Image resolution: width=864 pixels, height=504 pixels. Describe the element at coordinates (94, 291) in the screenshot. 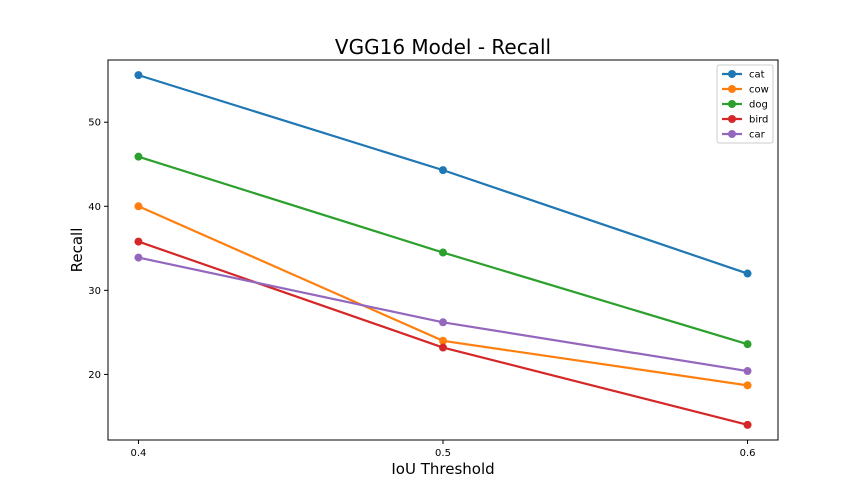

I see `y-tick-label: 30` at that location.